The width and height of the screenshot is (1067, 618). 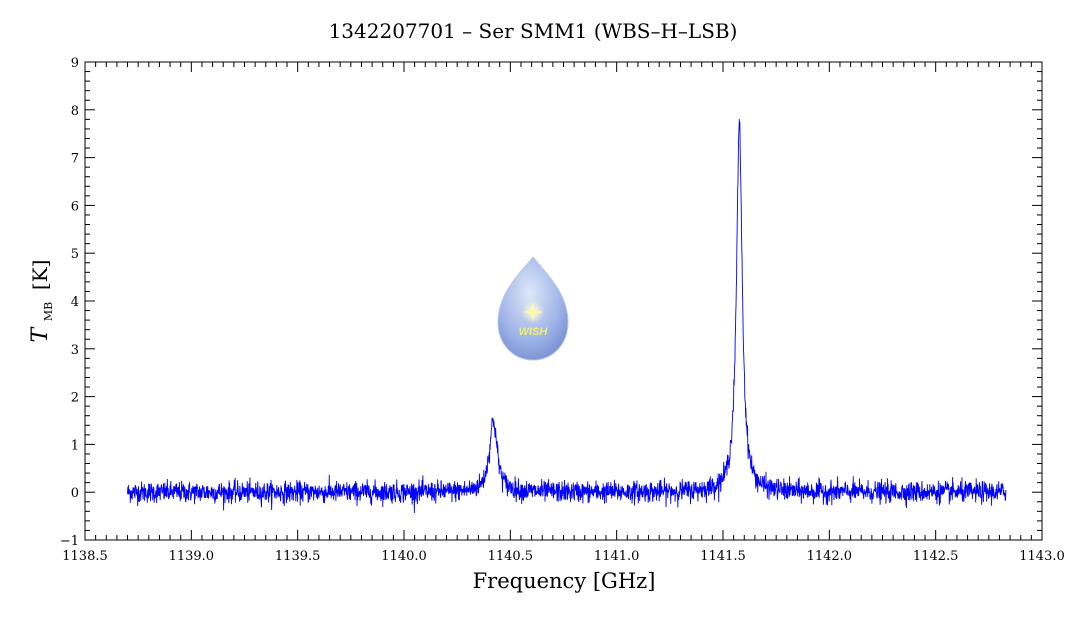 What do you see at coordinates (48, 311) in the screenshot?
I see `y-axis-subscript: MB` at bounding box center [48, 311].